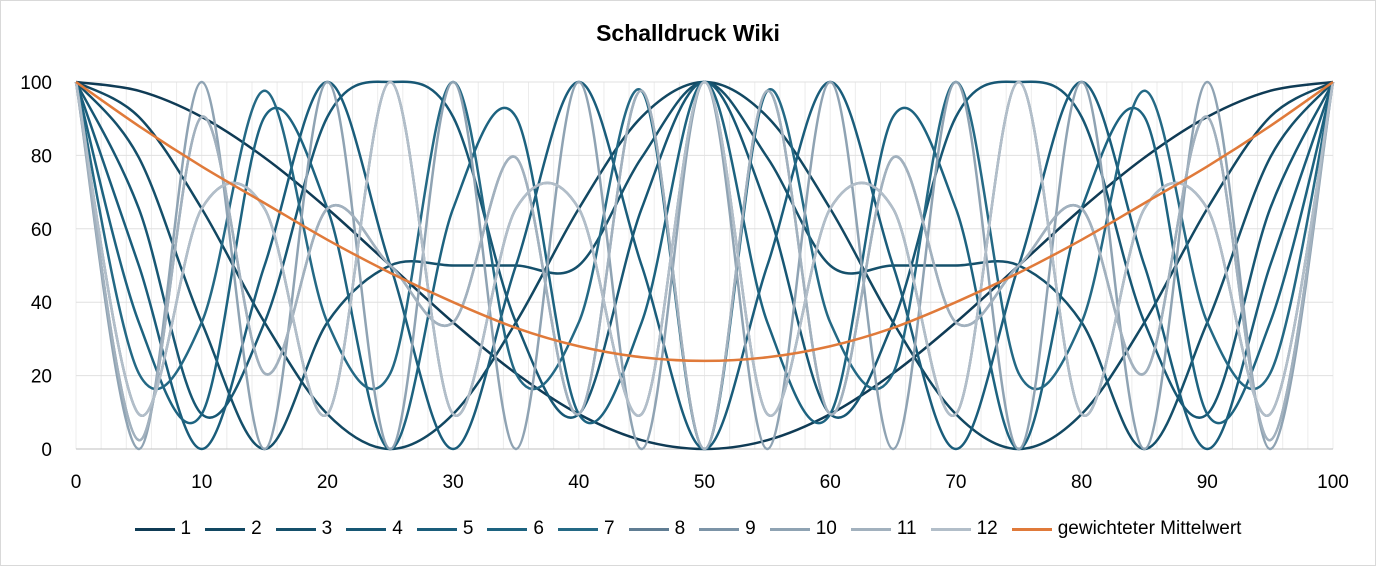  I want to click on legend-item: 2, so click(233, 529).